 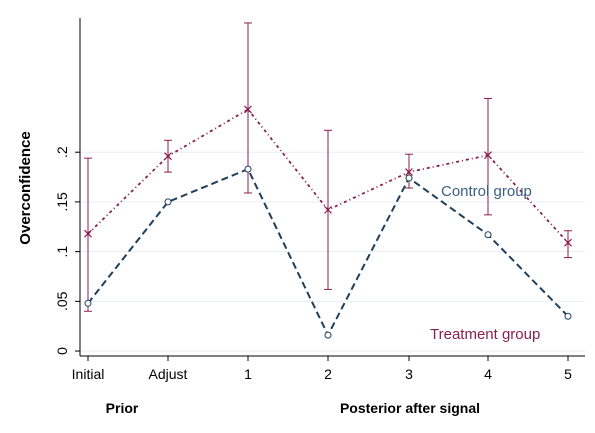 What do you see at coordinates (122, 408) in the screenshot?
I see `x-group-label: Prior` at bounding box center [122, 408].